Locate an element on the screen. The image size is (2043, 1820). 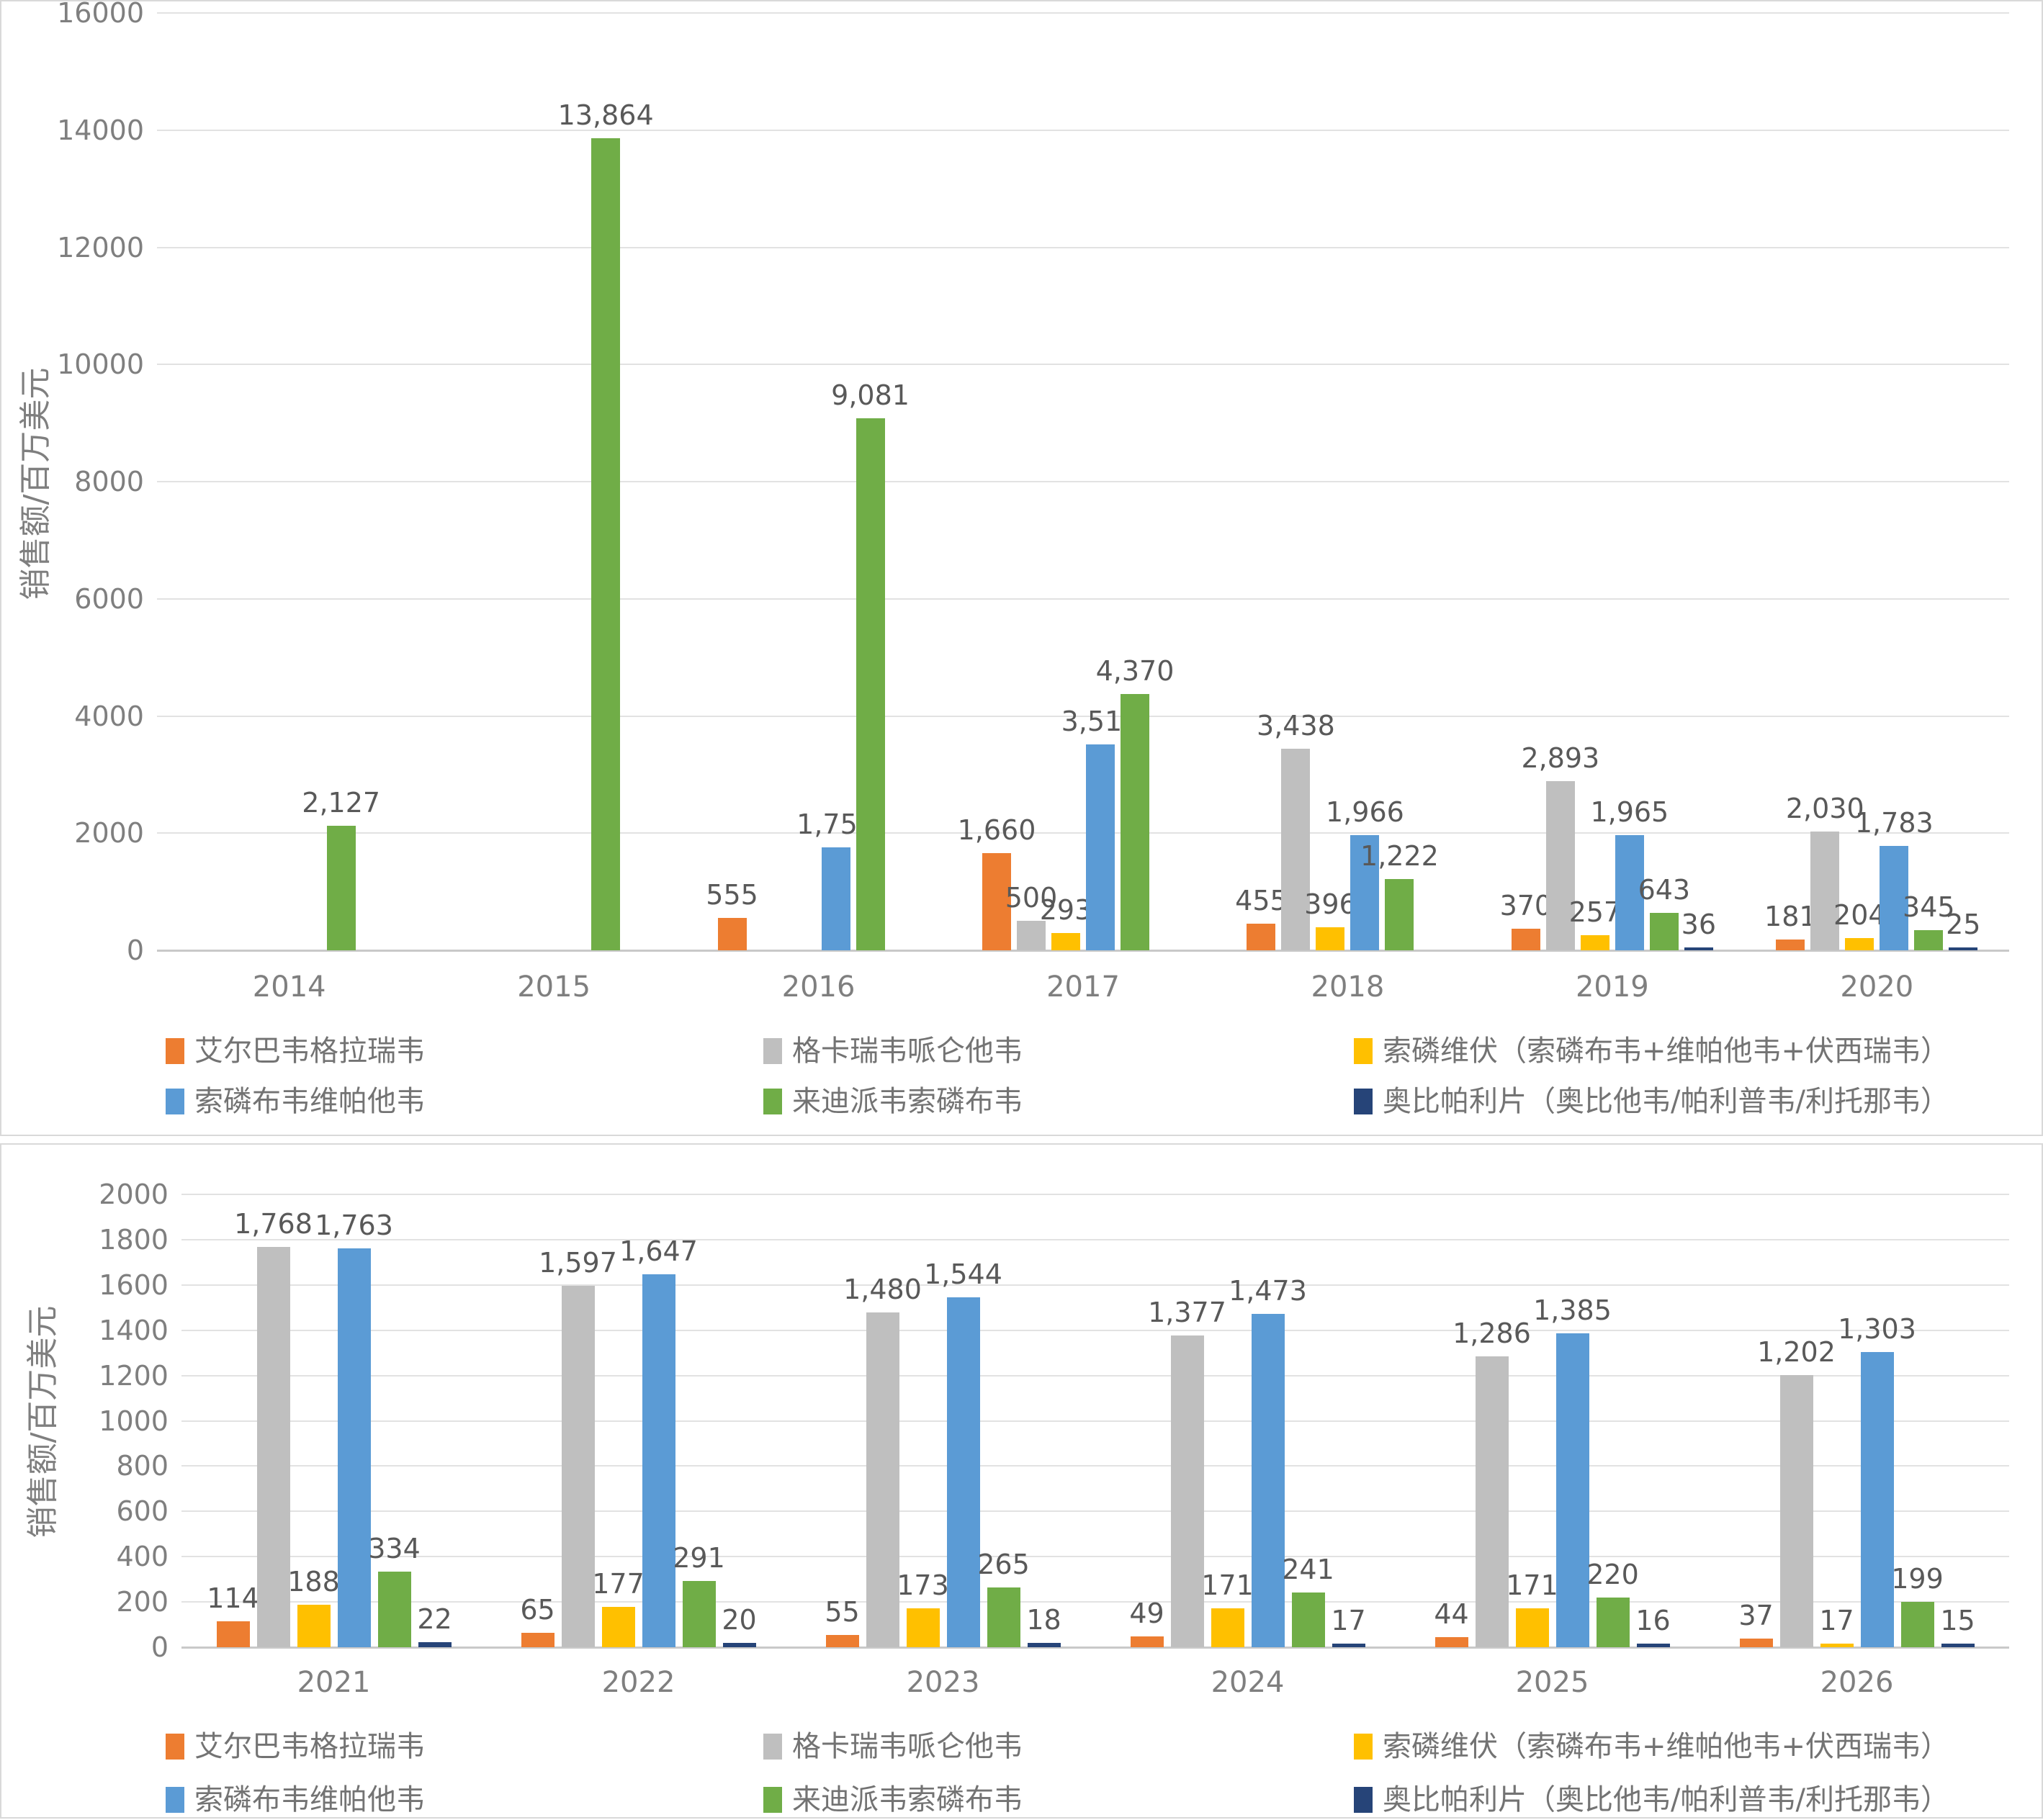
bar-value-label: 18 is located at coordinates (1043, 1620).